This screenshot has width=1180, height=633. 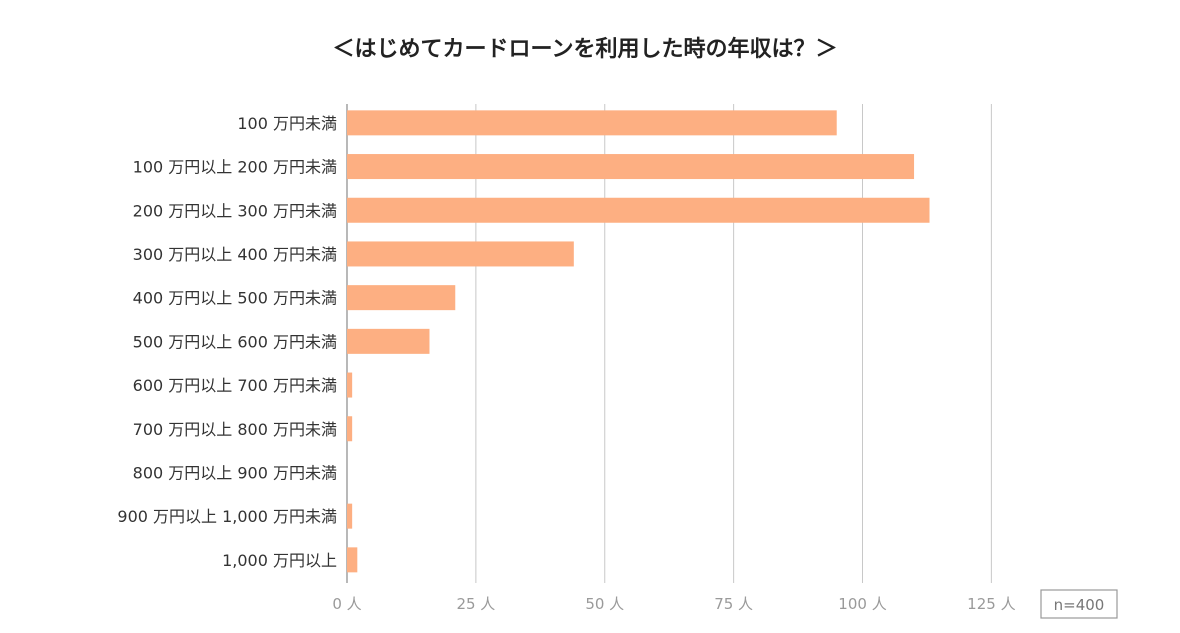 I want to click on category-label: 500 万円以上 600 万円未満, so click(x=235, y=341).